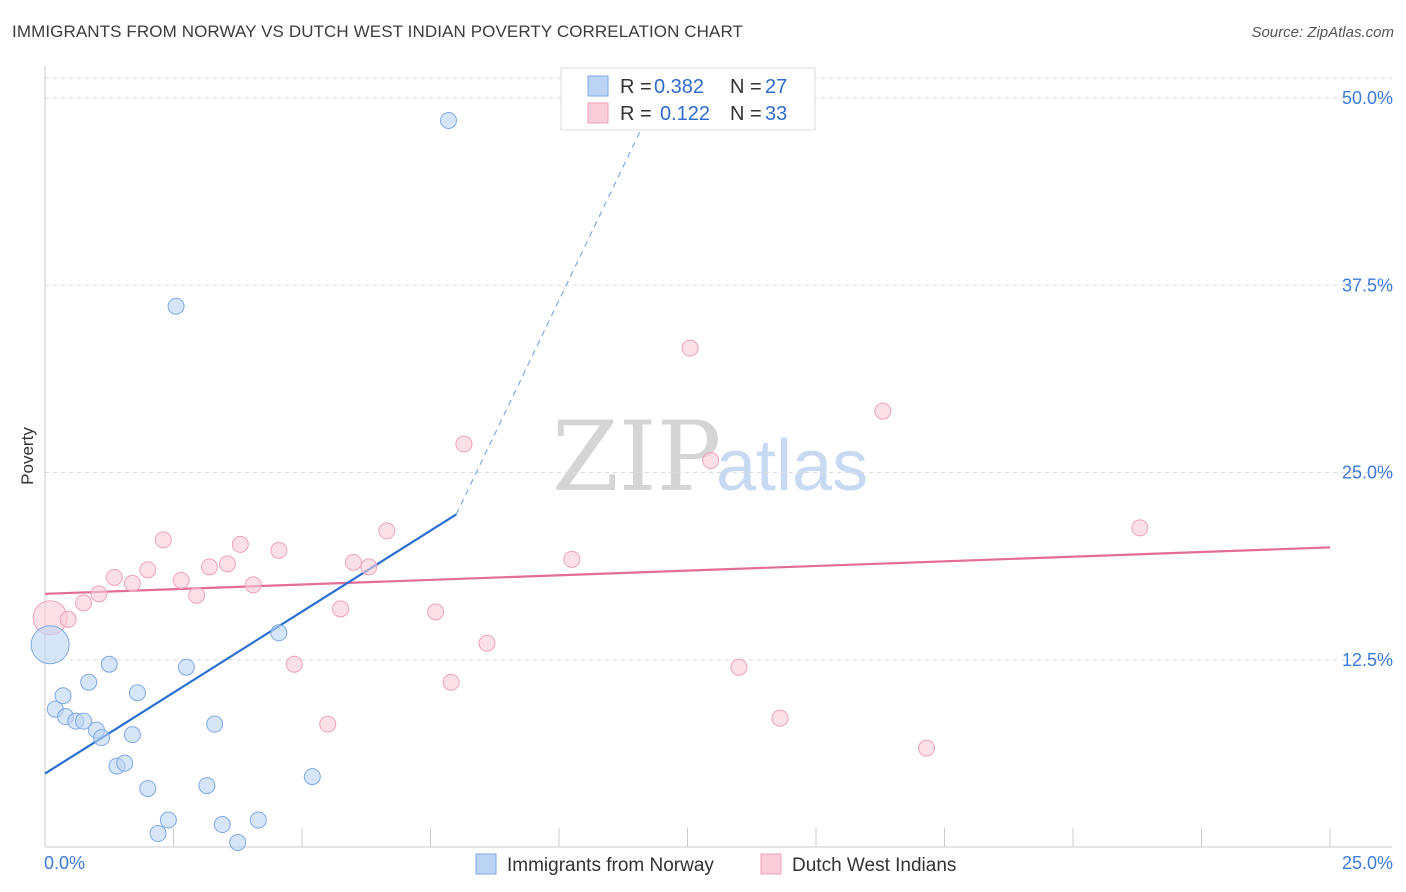 The height and width of the screenshot is (892, 1406). I want to click on norway-trend-extension, so click(559, 300).